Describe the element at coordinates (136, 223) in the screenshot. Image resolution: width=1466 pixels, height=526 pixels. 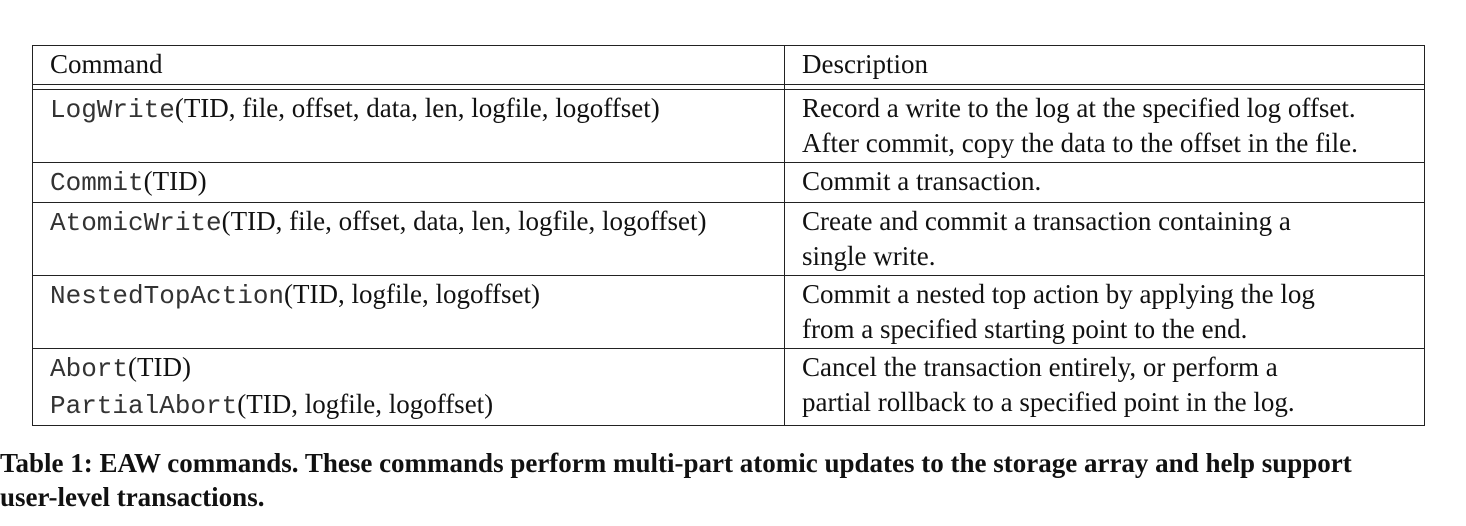
I see `command-name: AtomicWrite` at that location.